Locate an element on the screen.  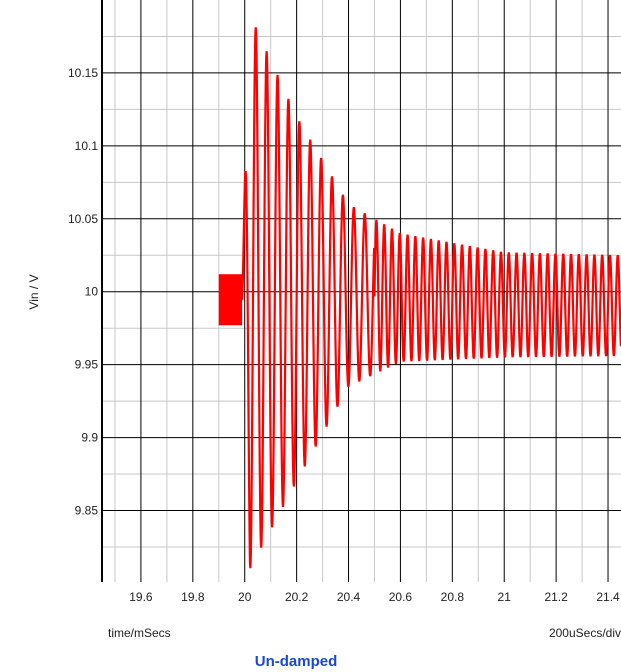
y-tick-label: 9.85 is located at coordinates (87, 511).